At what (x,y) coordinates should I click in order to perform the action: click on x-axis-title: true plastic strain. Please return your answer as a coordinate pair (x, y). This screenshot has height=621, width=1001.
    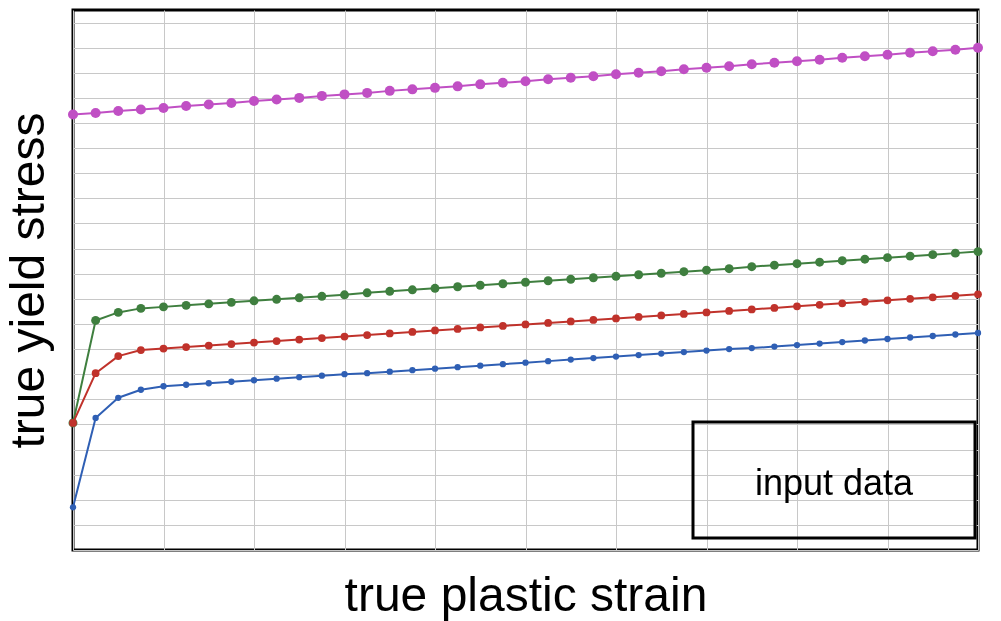
    Looking at the image, I should click on (526, 594).